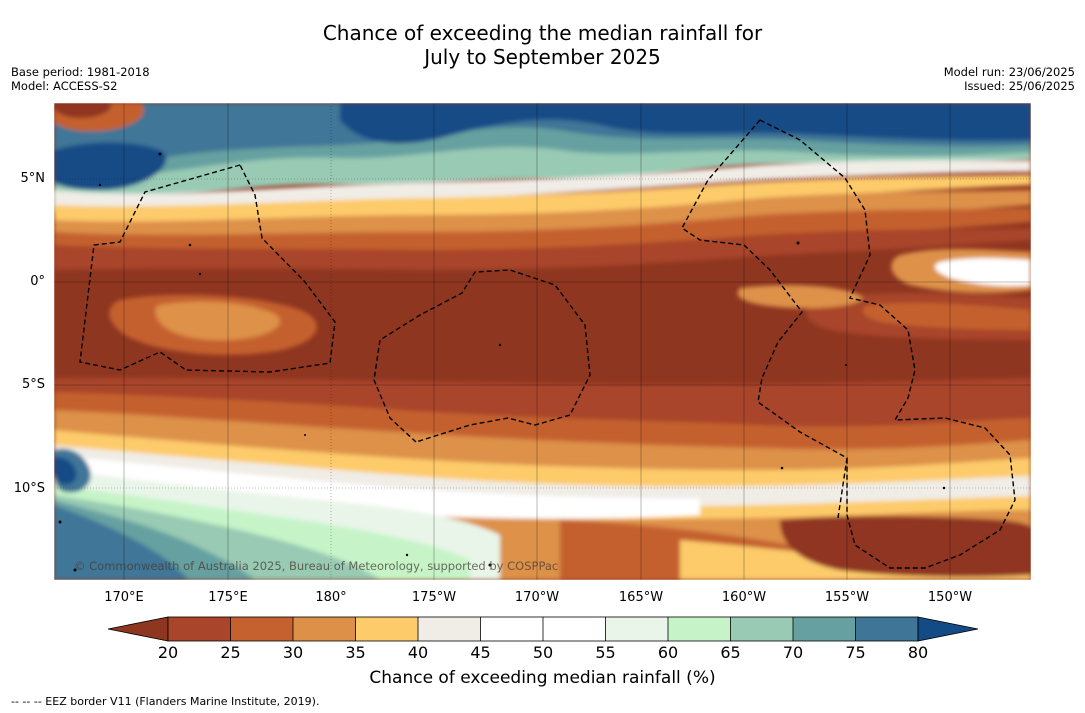  What do you see at coordinates (480, 652) in the screenshot?
I see `colorbar-tick-45: 45` at bounding box center [480, 652].